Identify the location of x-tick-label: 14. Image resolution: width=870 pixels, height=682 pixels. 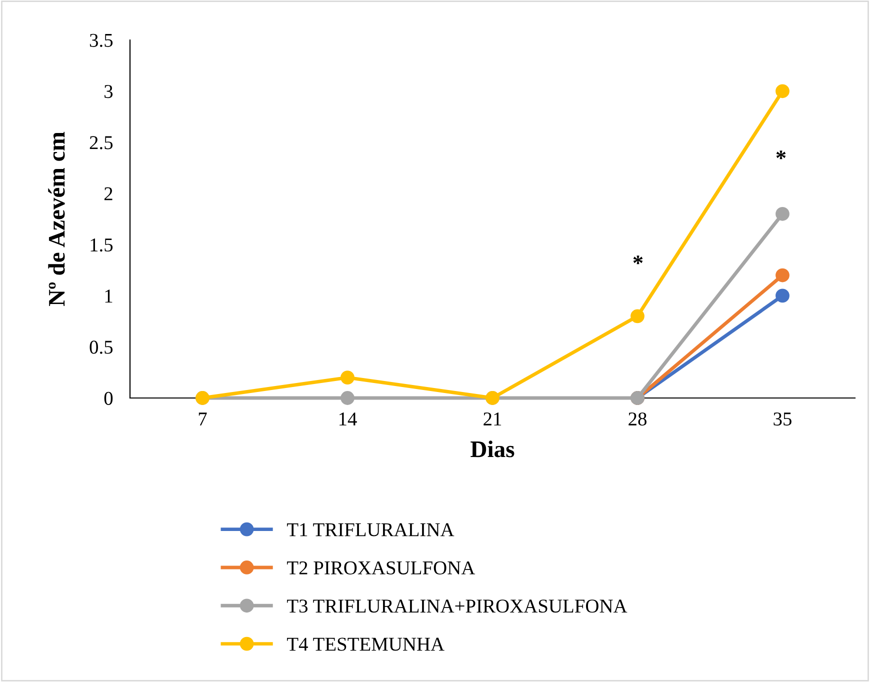
(348, 419).